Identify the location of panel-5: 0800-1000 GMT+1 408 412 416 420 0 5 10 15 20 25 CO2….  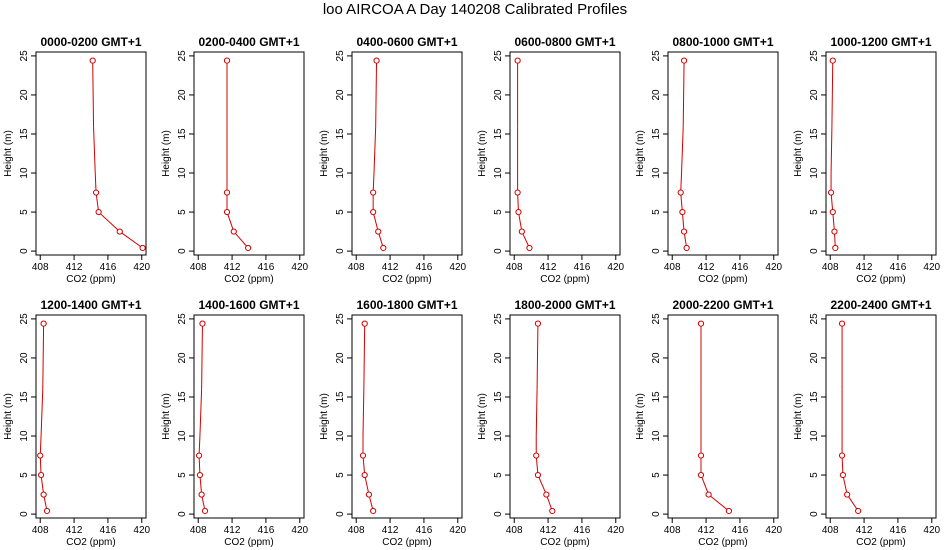
(709, 160).